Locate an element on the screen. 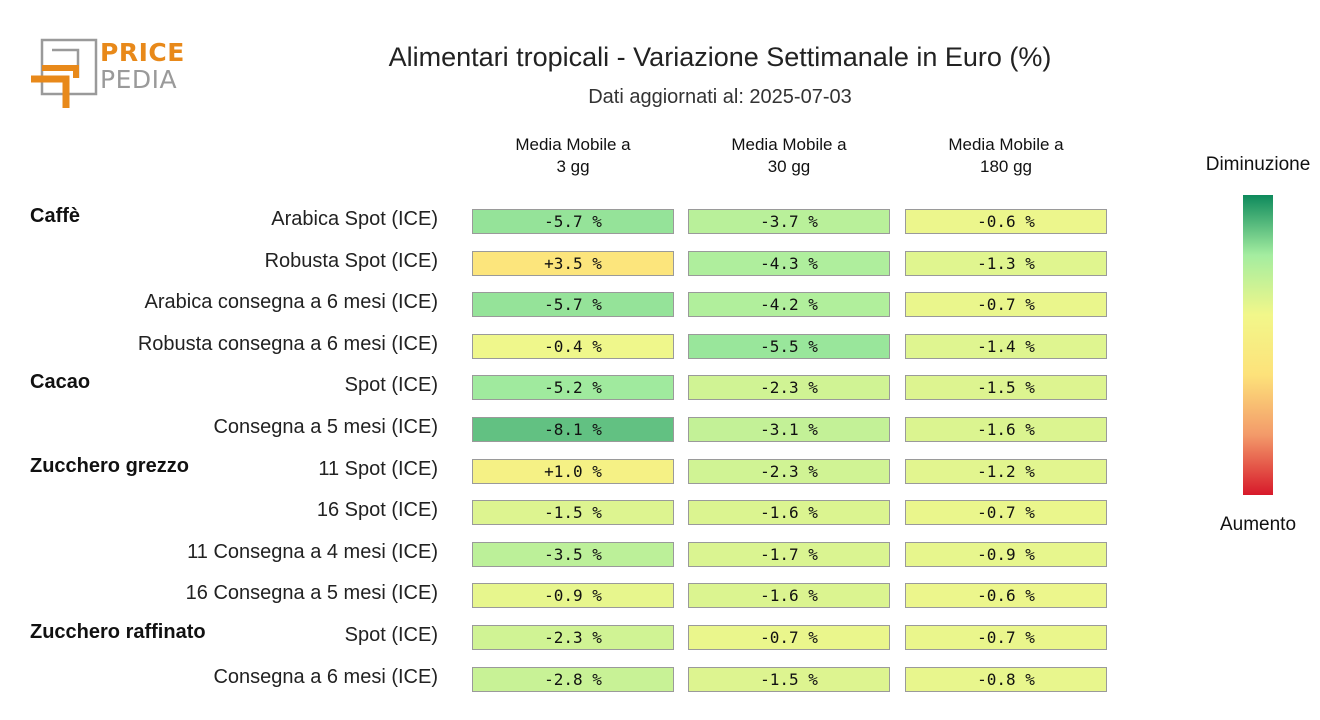 The height and width of the screenshot is (720, 1320). heatmap-cell: -4.3 % is located at coordinates (789, 263).